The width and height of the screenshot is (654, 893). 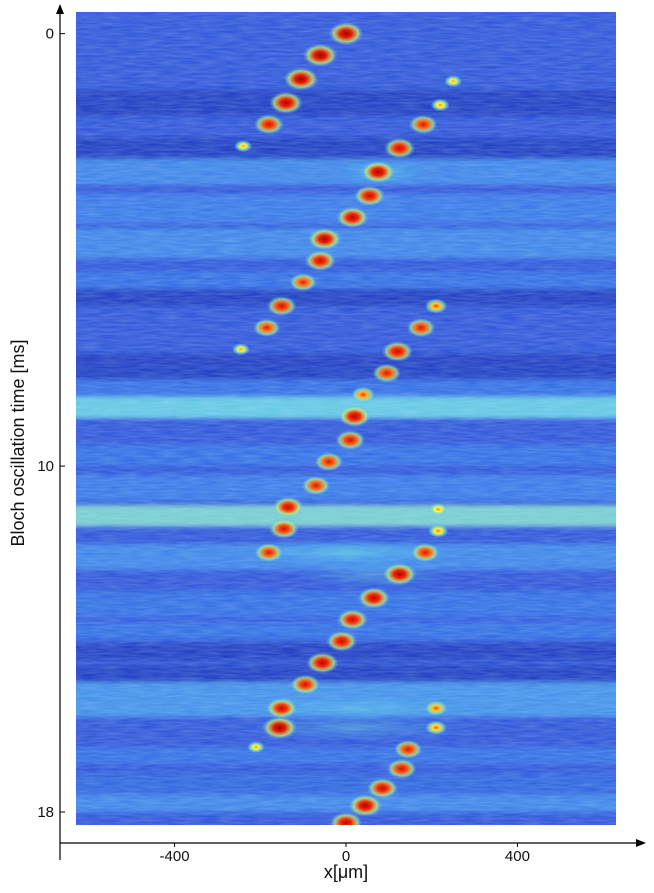 What do you see at coordinates (45, 812) in the screenshot?
I see `y-tick-label-2: 18` at bounding box center [45, 812].